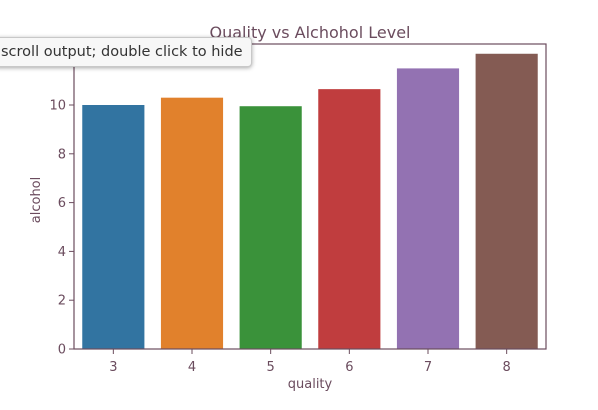 The height and width of the screenshot is (410, 598). What do you see at coordinates (310, 384) in the screenshot?
I see `x-axis-label: quality` at bounding box center [310, 384].